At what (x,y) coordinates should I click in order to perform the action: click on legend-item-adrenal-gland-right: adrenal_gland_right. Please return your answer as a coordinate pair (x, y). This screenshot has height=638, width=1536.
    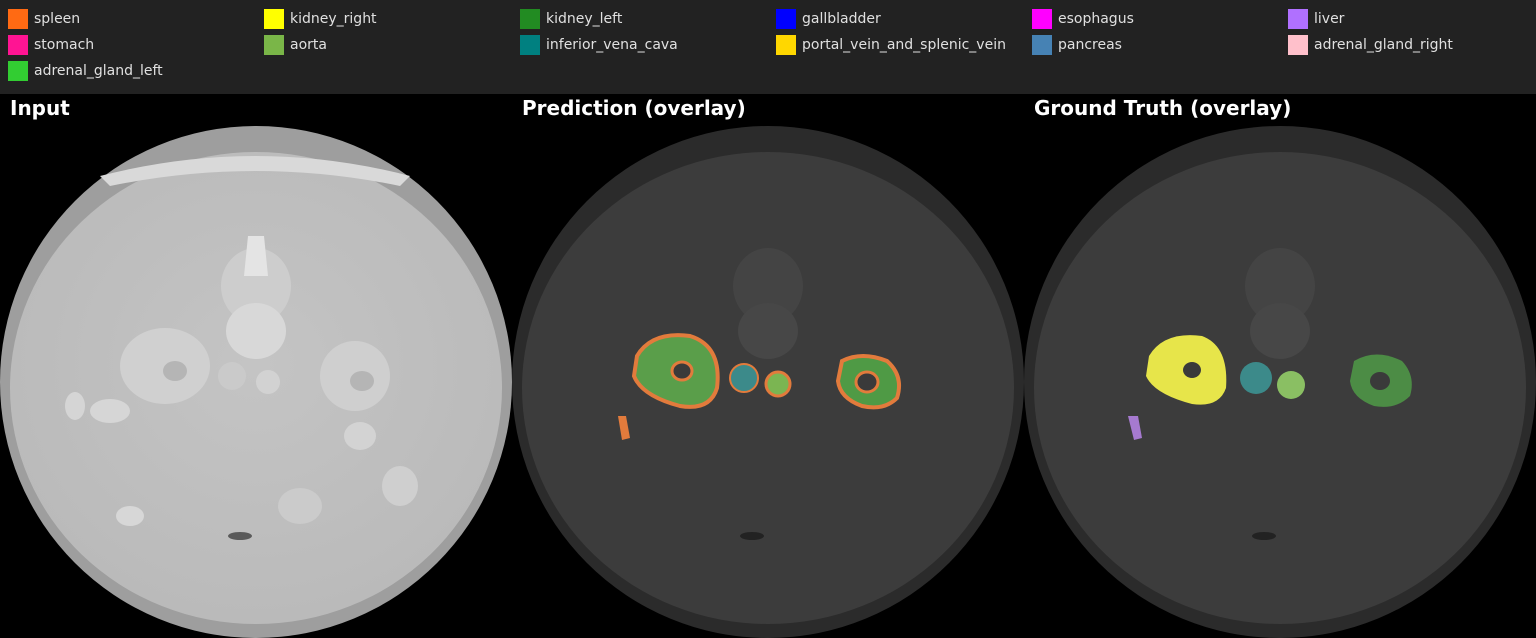
    Looking at the image, I should click on (1370, 45).